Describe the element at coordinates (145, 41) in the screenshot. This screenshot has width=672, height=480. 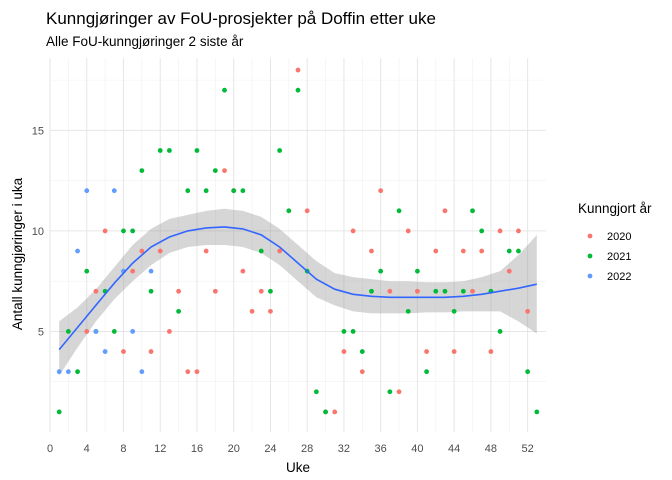
I see `chart-subtitle: Alle FoU-kunngjøringer 2 siste år` at that location.